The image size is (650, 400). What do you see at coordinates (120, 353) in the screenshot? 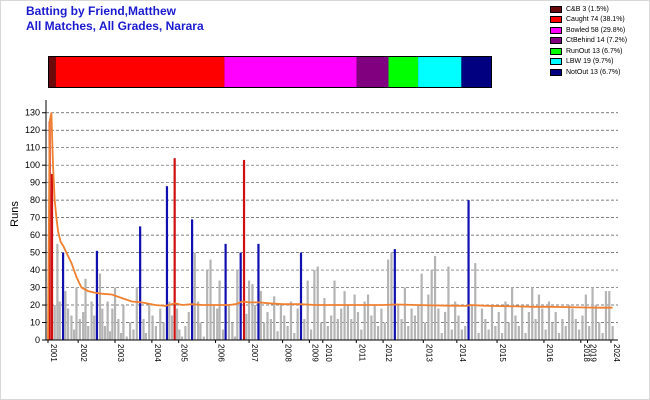
I see `x-tick-label: 2003` at bounding box center [120, 353].